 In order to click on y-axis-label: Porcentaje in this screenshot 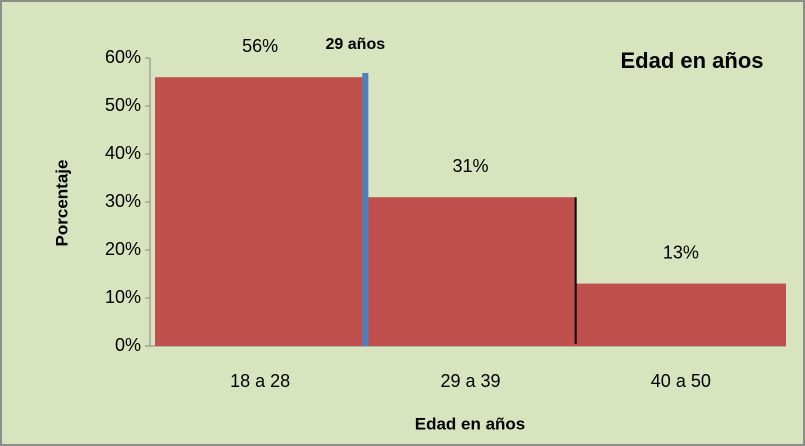, I will do `click(61, 203)`.